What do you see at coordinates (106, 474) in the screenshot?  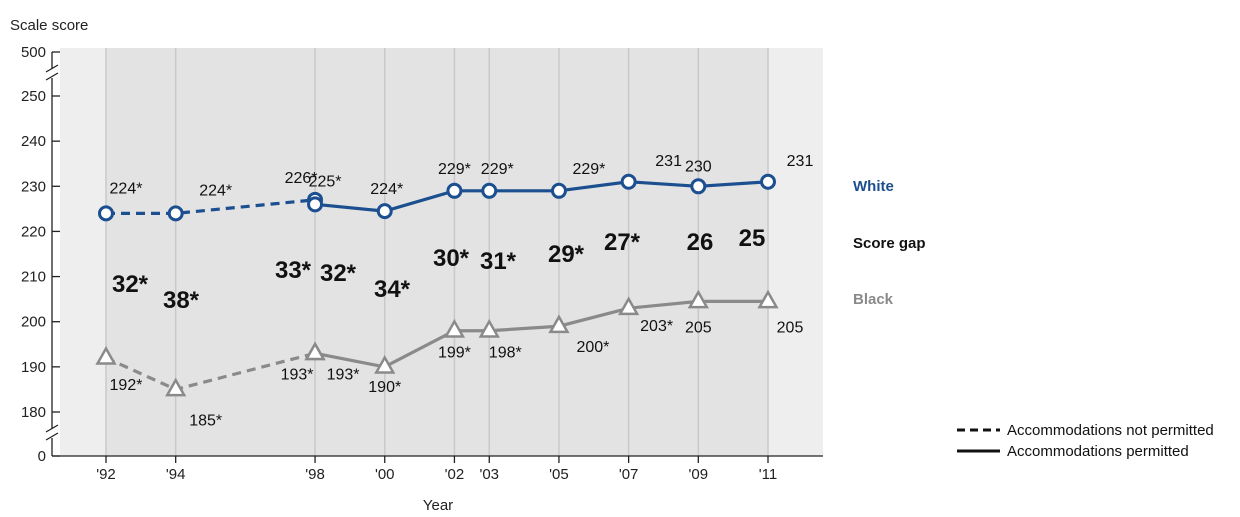 I see `x-tick-label: '92` at bounding box center [106, 474].